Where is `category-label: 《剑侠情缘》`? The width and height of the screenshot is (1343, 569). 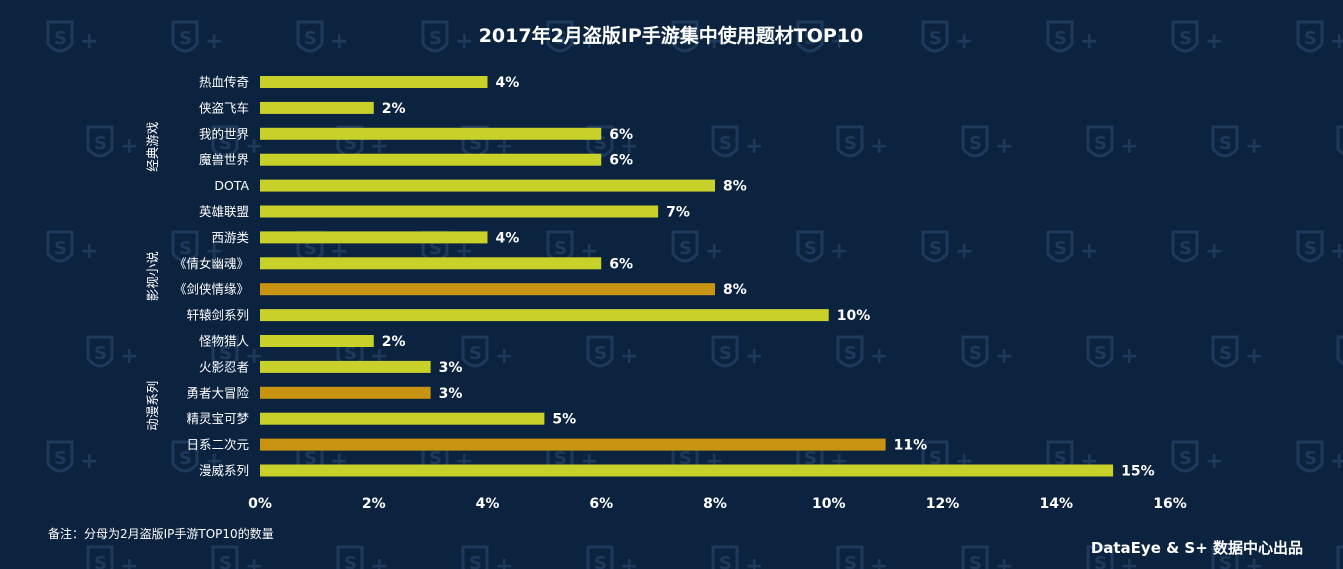 category-label: 《剑侠情缘》 is located at coordinates (211, 289).